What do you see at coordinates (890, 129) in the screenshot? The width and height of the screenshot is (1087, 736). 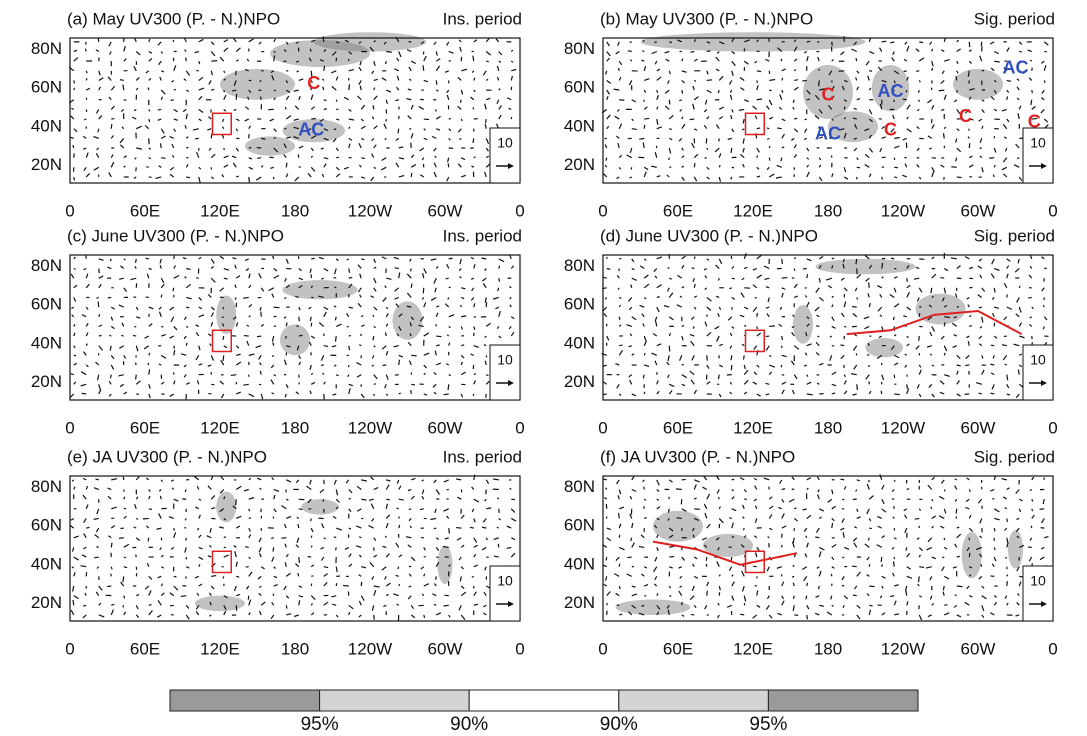 I see `pattern-label: C` at bounding box center [890, 129].